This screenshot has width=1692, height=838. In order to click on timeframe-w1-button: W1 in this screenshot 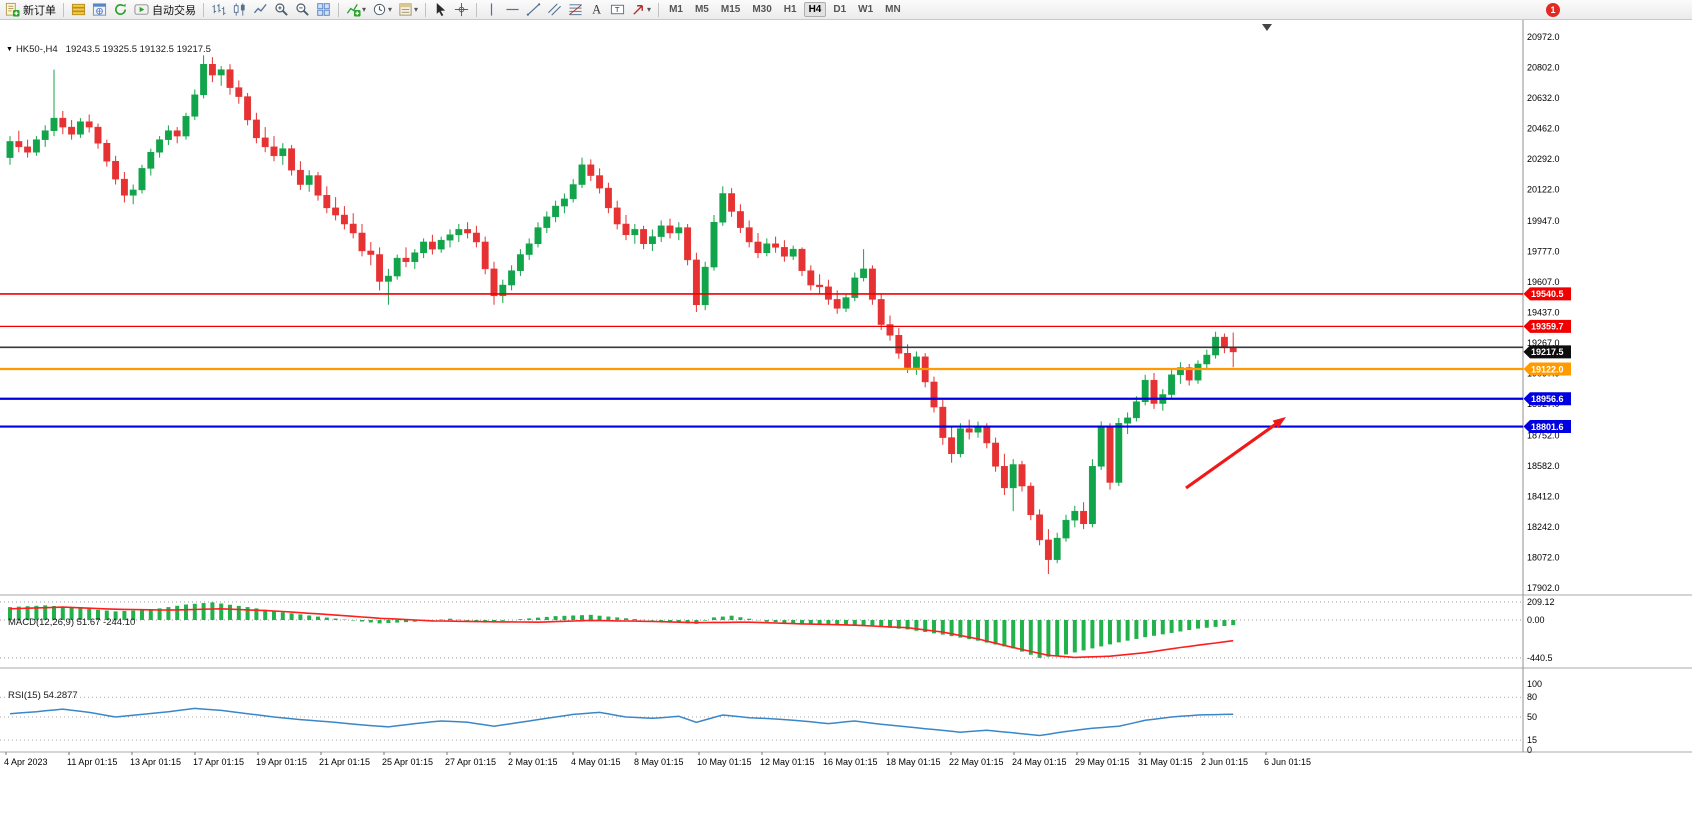, I will do `click(866, 9)`.